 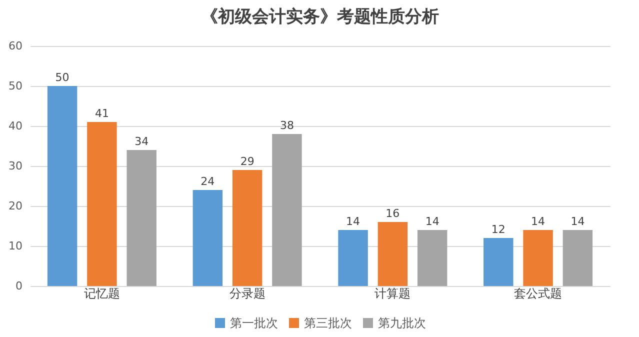 What do you see at coordinates (392, 293) in the screenshot?
I see `x-tick-label: 计算题` at bounding box center [392, 293].